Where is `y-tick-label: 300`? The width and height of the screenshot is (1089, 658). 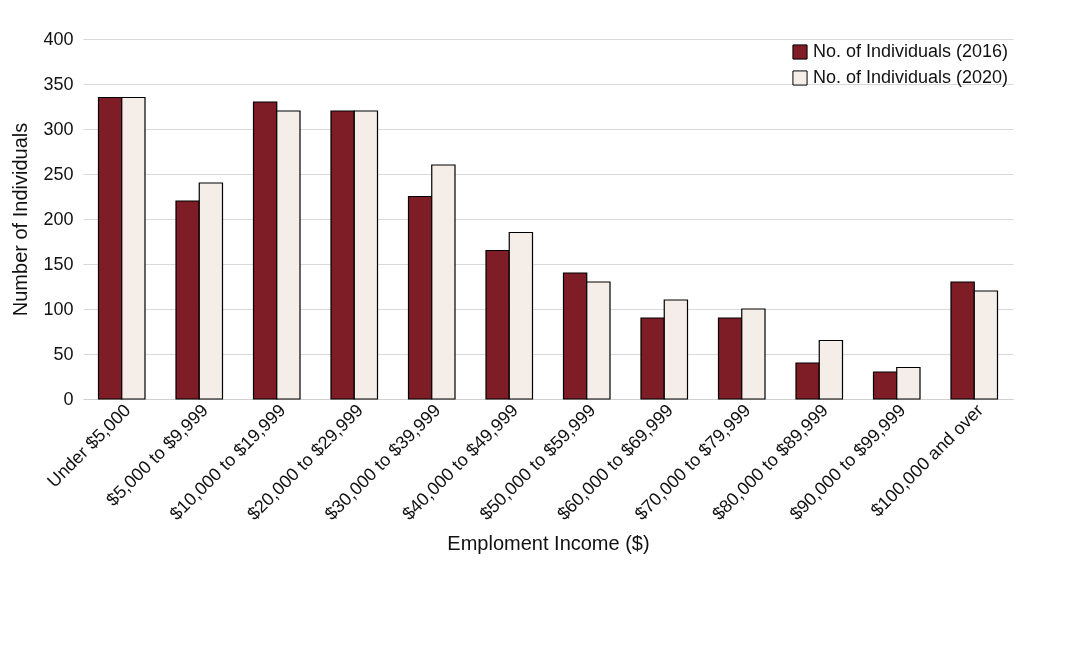 y-tick-label: 300 is located at coordinates (58, 128).